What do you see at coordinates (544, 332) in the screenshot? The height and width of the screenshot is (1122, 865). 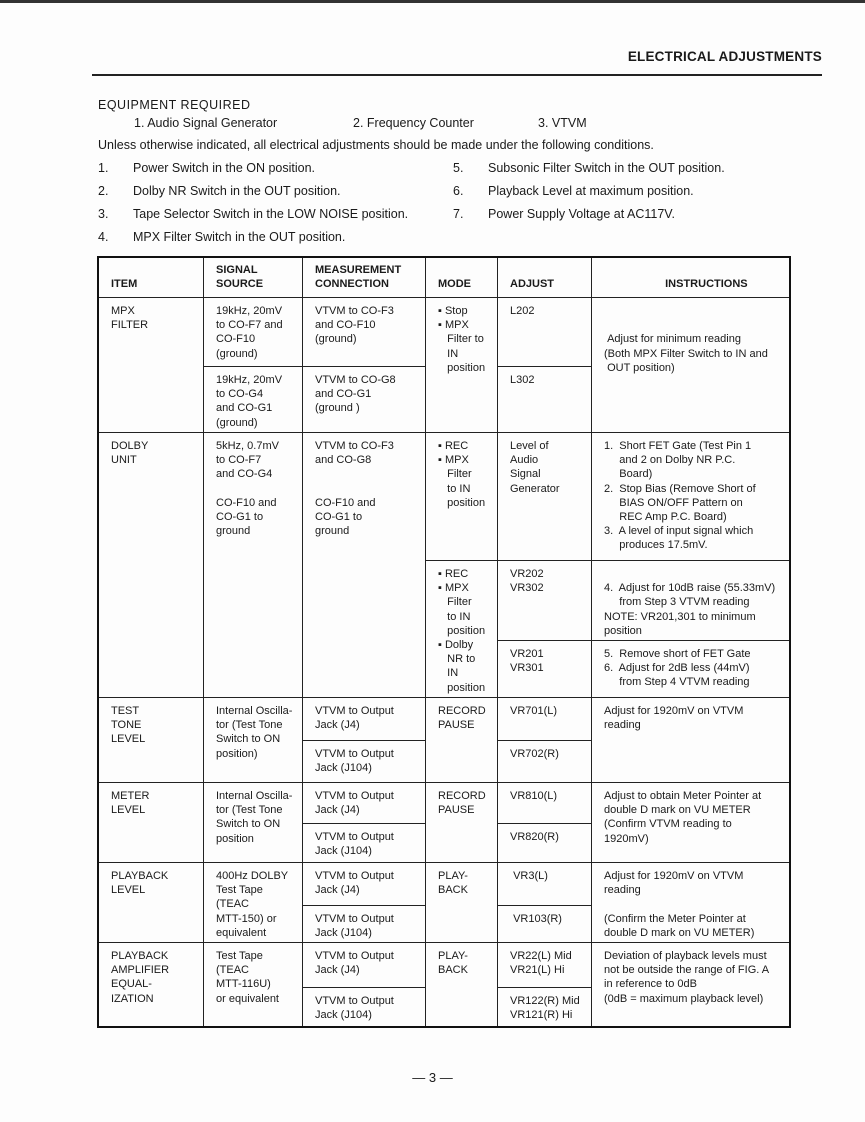 I see `adjust-cell: L202` at bounding box center [544, 332].